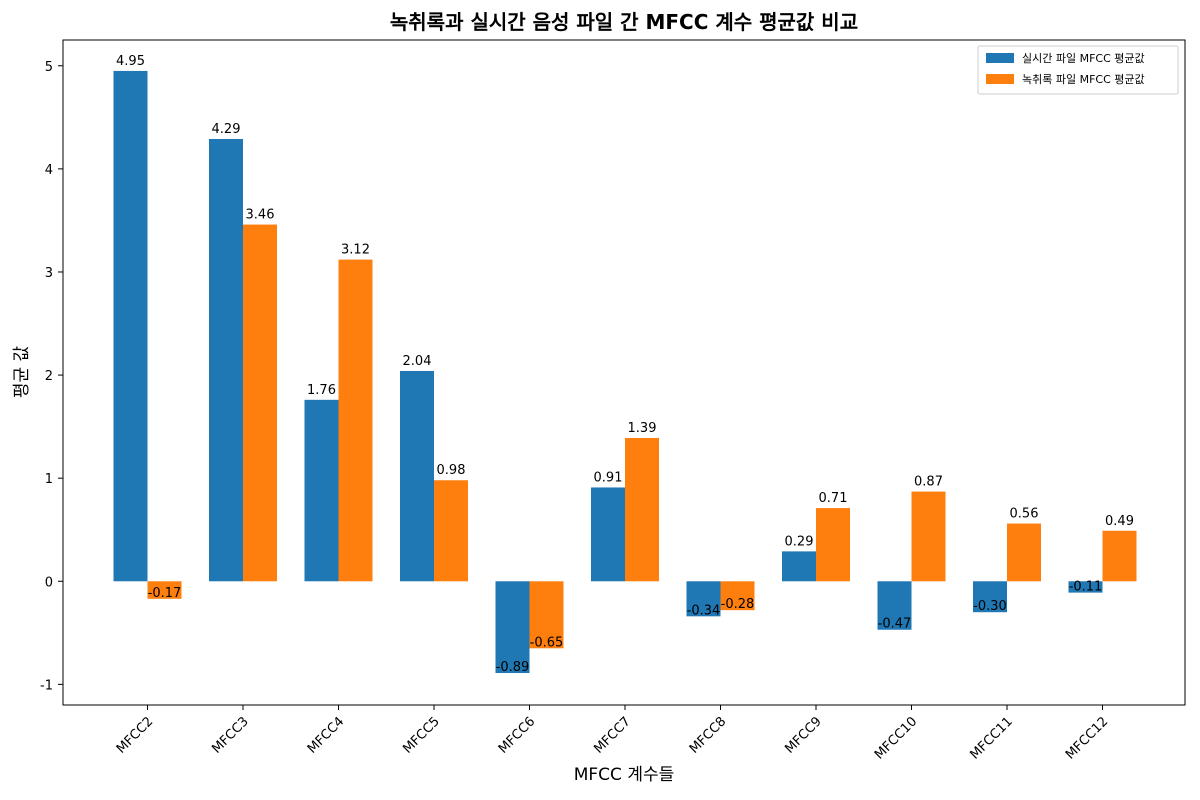 Image resolution: width=1200 pixels, height=800 pixels. What do you see at coordinates (49, 67) in the screenshot?
I see `y-tick-label: 5` at bounding box center [49, 67].